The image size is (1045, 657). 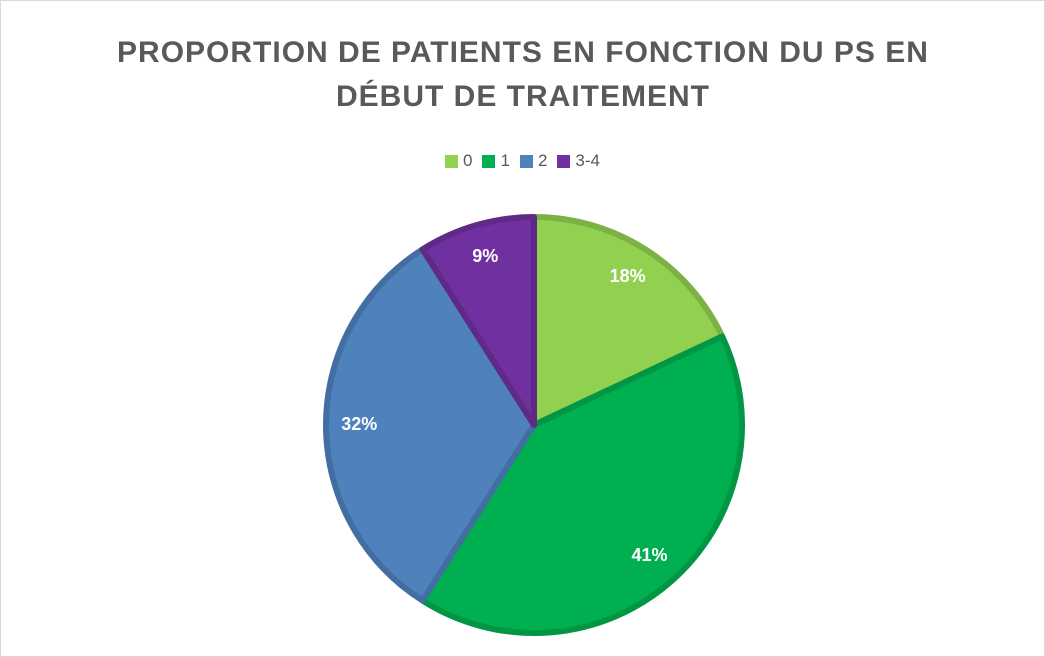 I want to click on data-label: 9%, so click(x=485, y=256).